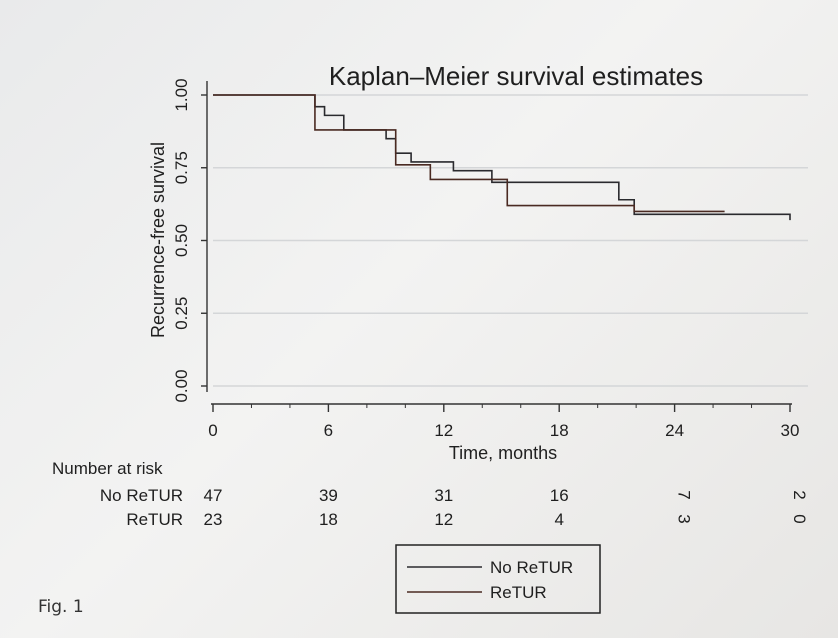 The width and height of the screenshot is (838, 638). What do you see at coordinates (61, 607) in the screenshot?
I see `figure-label: Fig. 1` at bounding box center [61, 607].